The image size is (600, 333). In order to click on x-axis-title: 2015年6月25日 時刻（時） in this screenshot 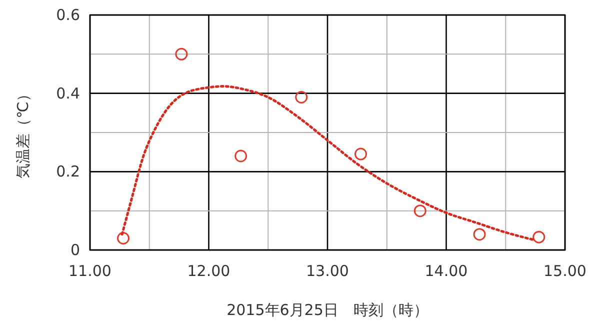, I will do `click(327, 310)`.